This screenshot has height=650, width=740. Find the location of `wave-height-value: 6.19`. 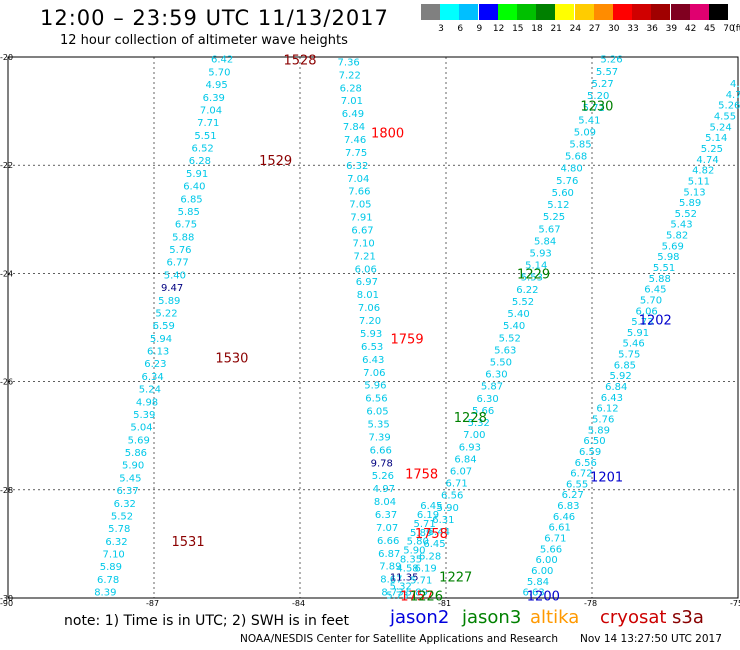

wave-height-value: 6.19 is located at coordinates (426, 568).